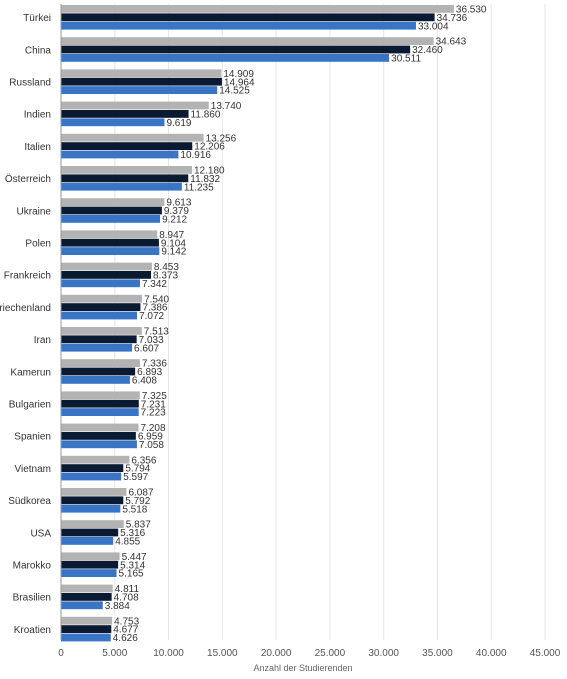 Image resolution: width=567 pixels, height=679 pixels. I want to click on data-label: 7.386, so click(154, 308).